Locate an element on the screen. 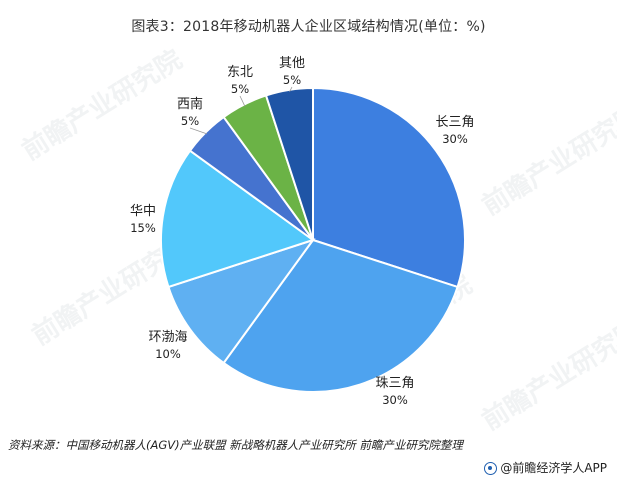 The height and width of the screenshot is (480, 617). slice-value-label: 10% is located at coordinates (168, 354).